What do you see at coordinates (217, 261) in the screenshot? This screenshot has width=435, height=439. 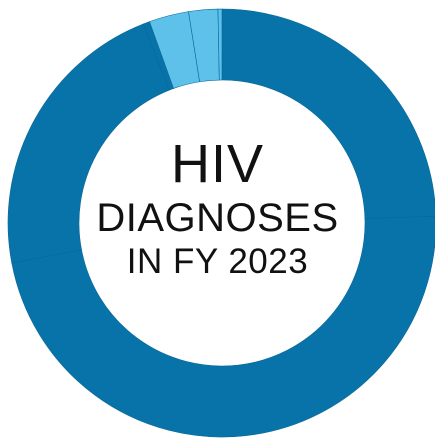 I see `center-label-line-3: IN FY 2023` at bounding box center [217, 261].